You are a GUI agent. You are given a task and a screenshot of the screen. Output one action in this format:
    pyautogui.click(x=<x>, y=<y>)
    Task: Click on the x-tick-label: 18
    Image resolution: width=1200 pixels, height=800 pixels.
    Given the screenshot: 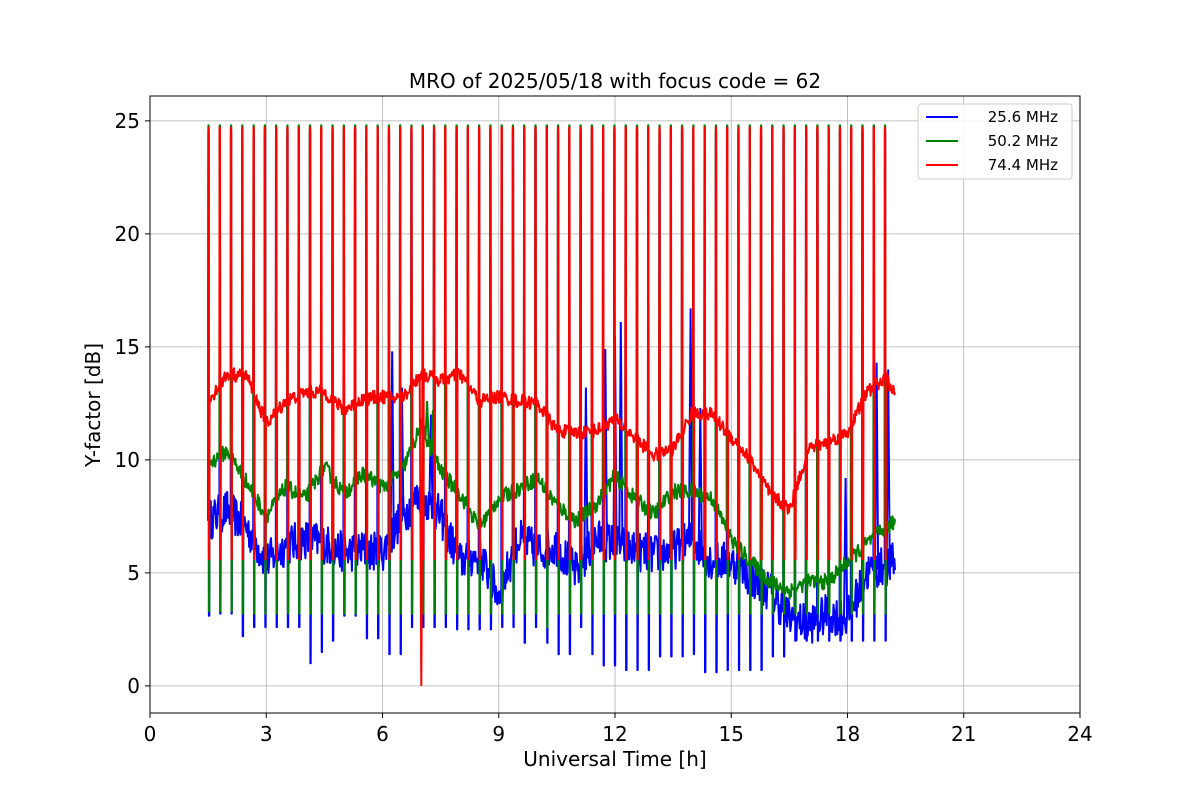 What is the action you would take?
    pyautogui.click(x=847, y=734)
    